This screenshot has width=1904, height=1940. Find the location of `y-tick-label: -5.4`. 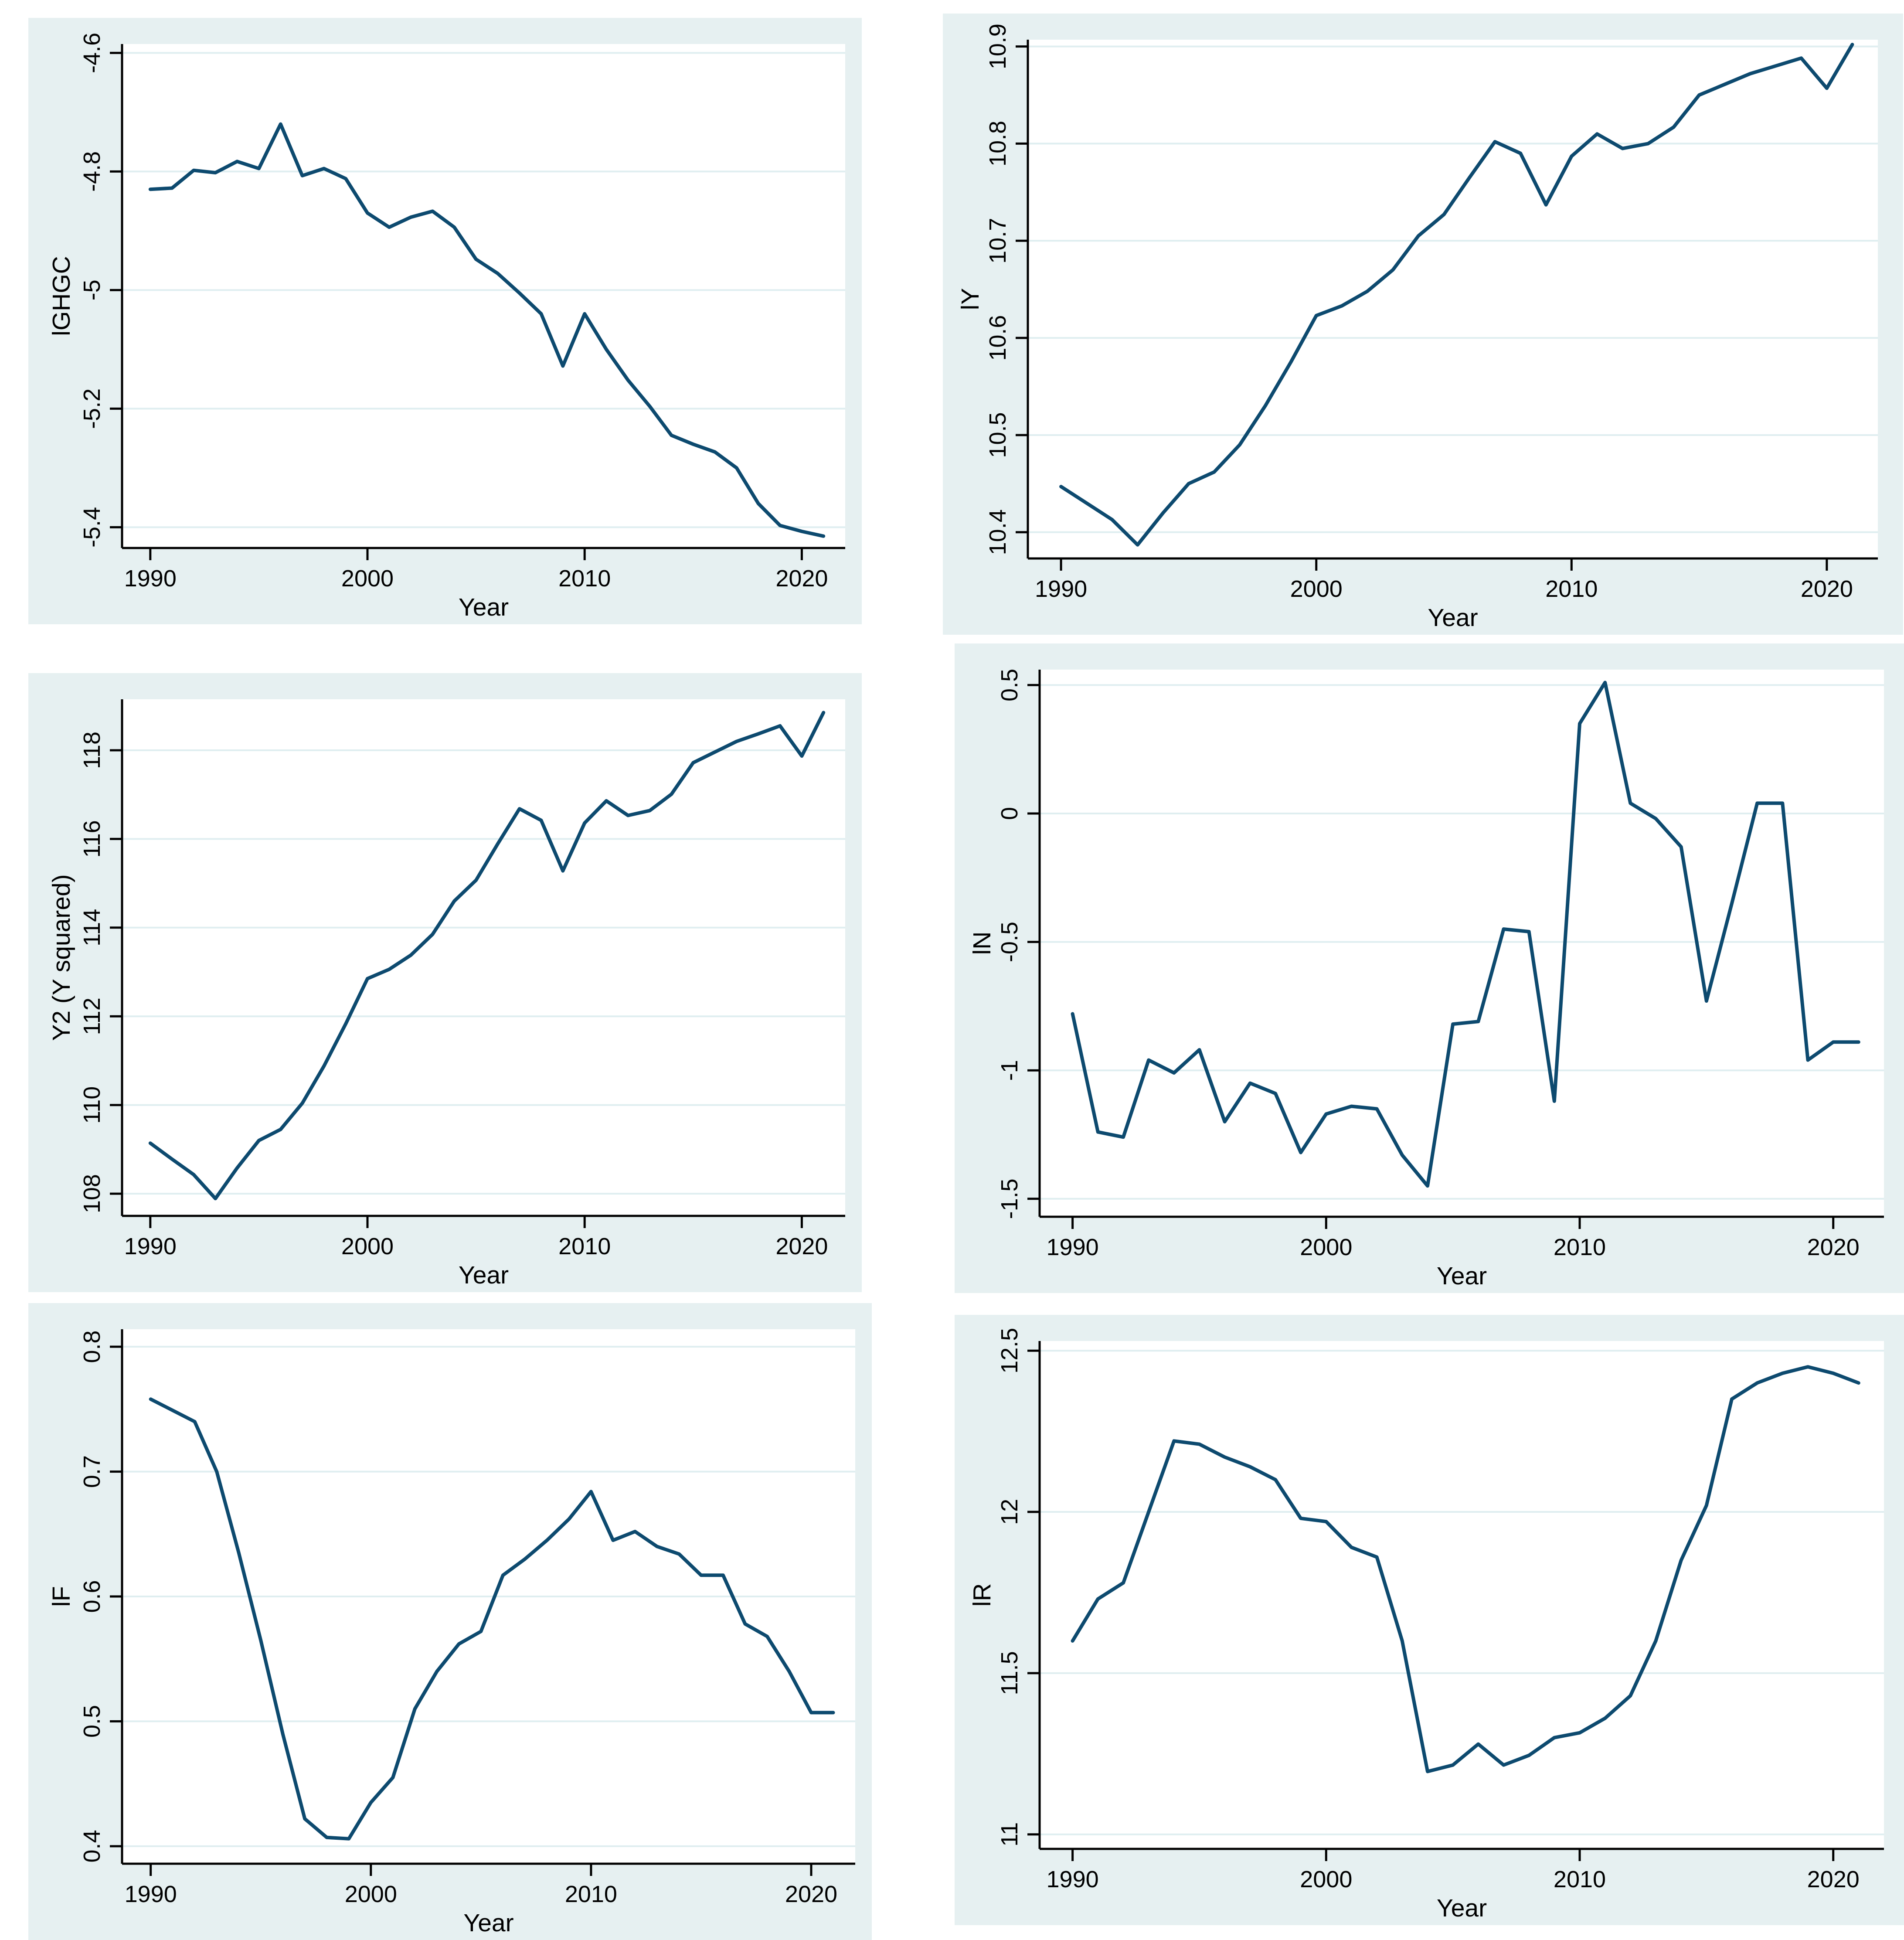

y-tick-label: -5.4 is located at coordinates (92, 527).